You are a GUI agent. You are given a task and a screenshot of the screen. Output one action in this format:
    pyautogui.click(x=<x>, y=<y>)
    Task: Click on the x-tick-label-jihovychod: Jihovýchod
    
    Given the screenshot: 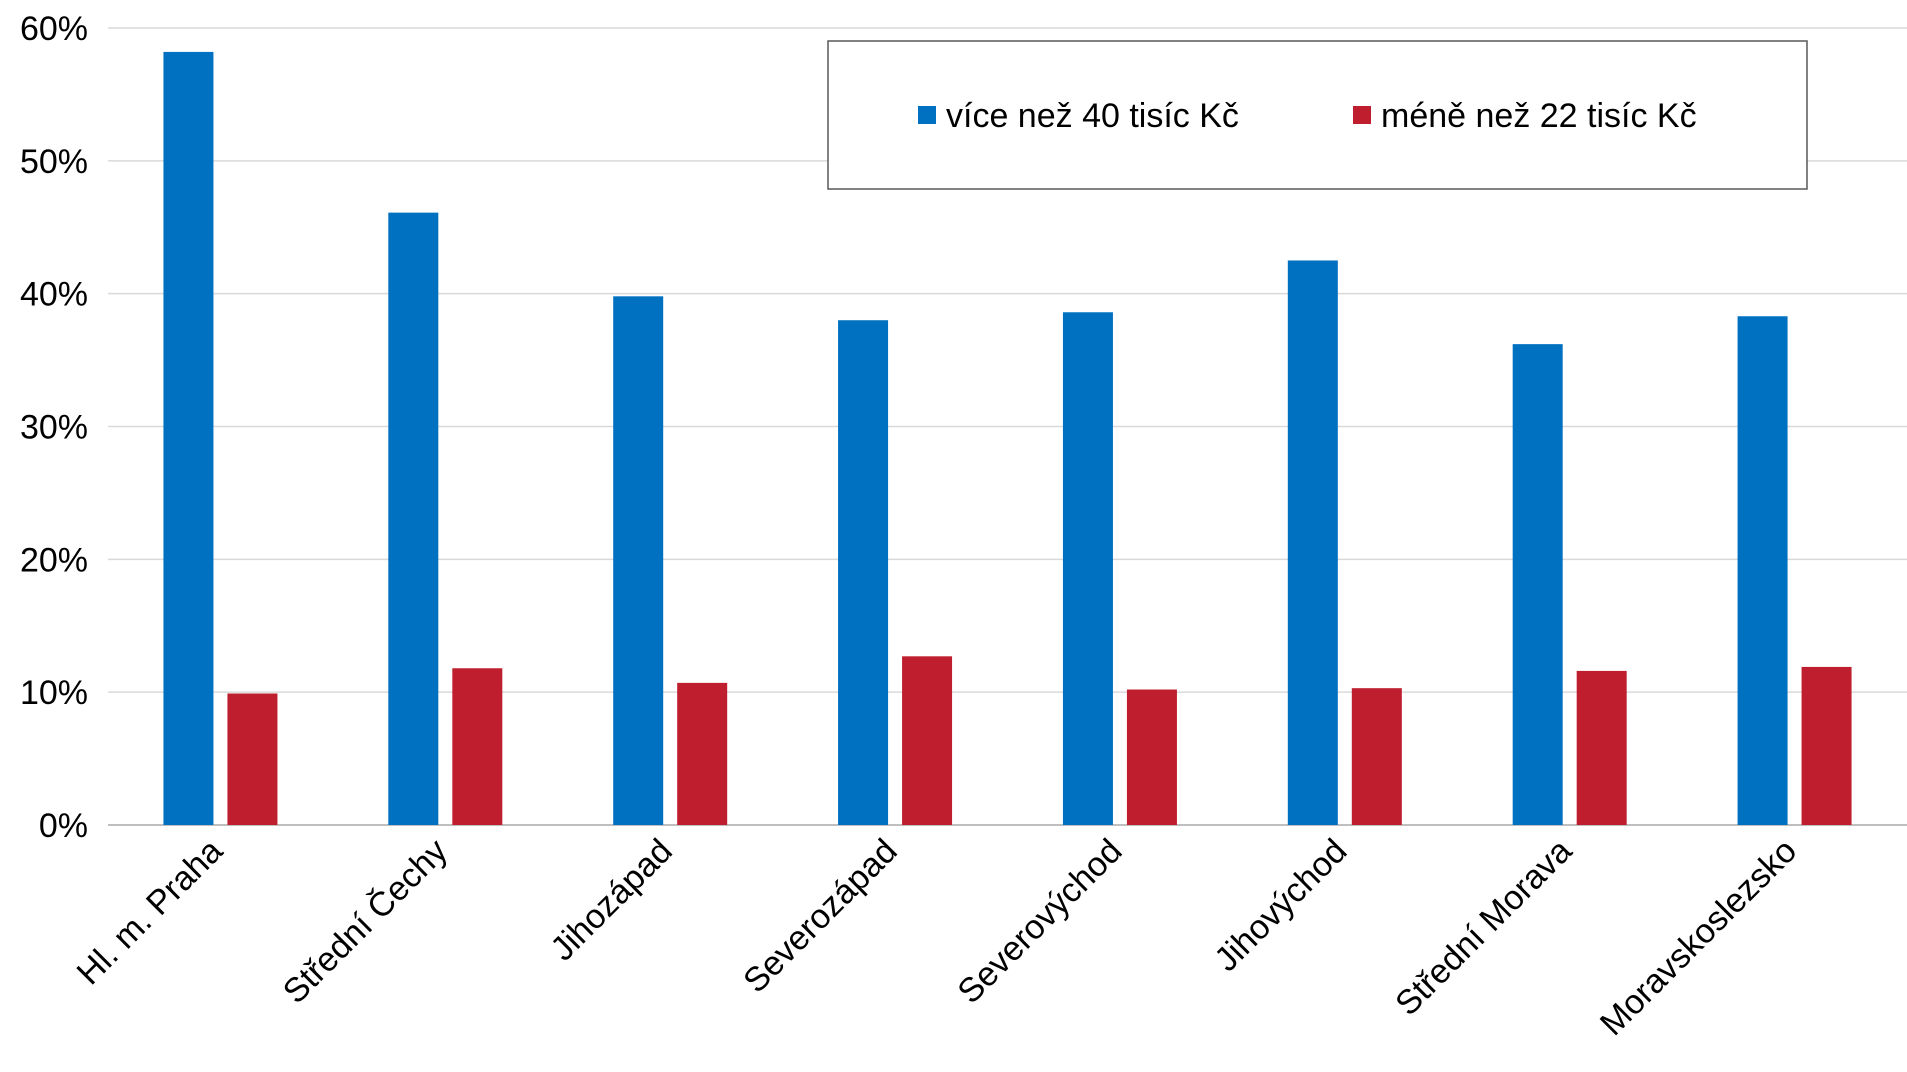 What is the action you would take?
    pyautogui.click(x=1280, y=905)
    